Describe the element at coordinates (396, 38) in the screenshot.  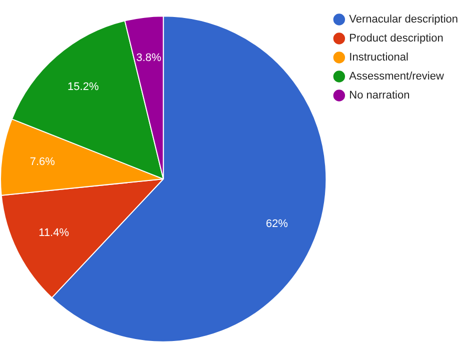
I see `legend-label: Product description` at that location.